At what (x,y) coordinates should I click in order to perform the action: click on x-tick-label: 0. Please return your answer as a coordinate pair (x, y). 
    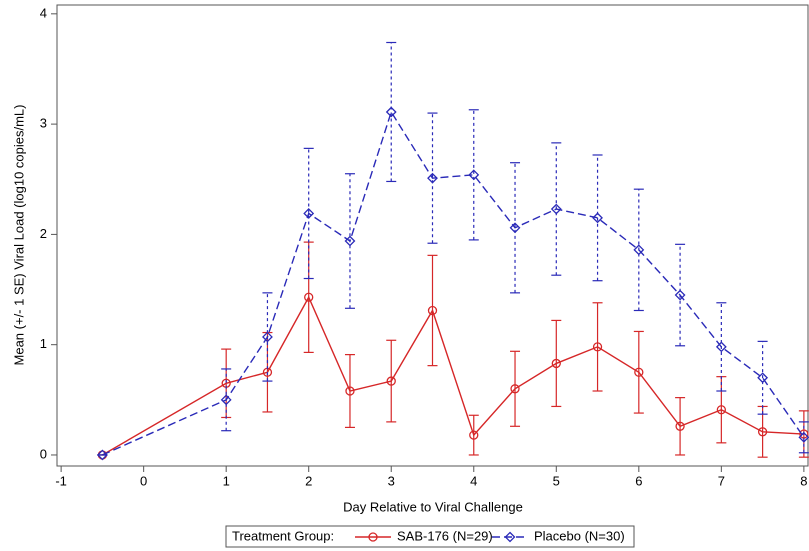
    Looking at the image, I should click on (143, 480).